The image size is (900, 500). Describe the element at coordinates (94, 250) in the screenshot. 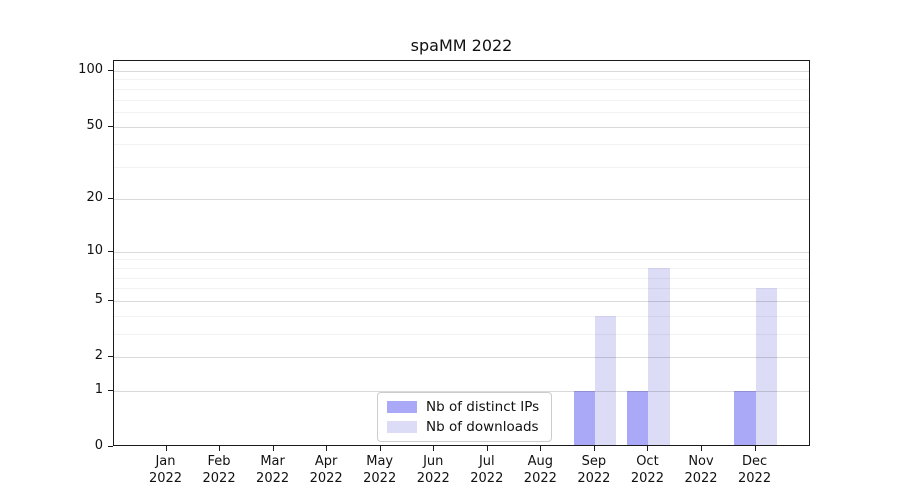

I see `y-tick-label: 10` at that location.